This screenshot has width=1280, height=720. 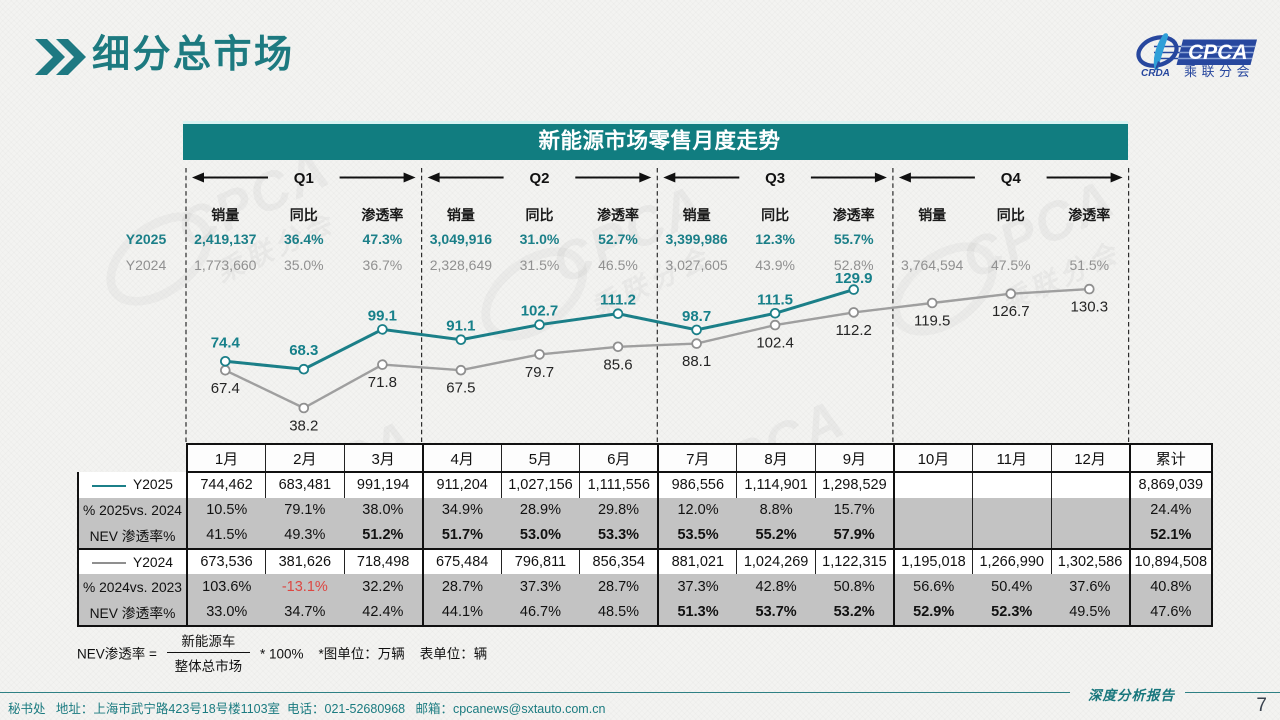 What do you see at coordinates (539, 178) in the screenshot?
I see `svg-text: Q2` at bounding box center [539, 178].